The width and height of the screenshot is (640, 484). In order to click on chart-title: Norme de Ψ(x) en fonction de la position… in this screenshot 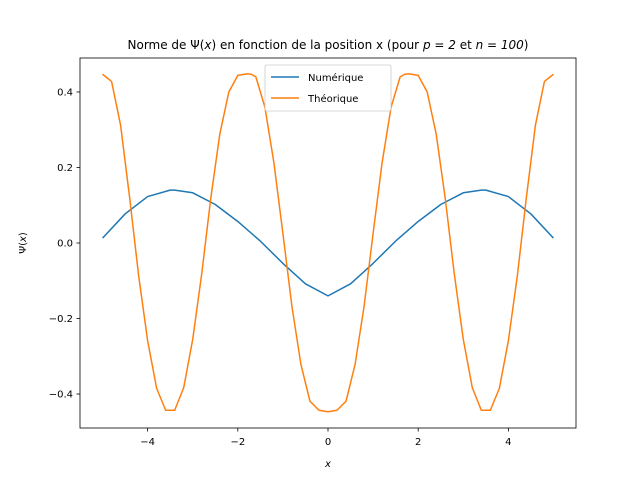, I will do `click(328, 45)`.